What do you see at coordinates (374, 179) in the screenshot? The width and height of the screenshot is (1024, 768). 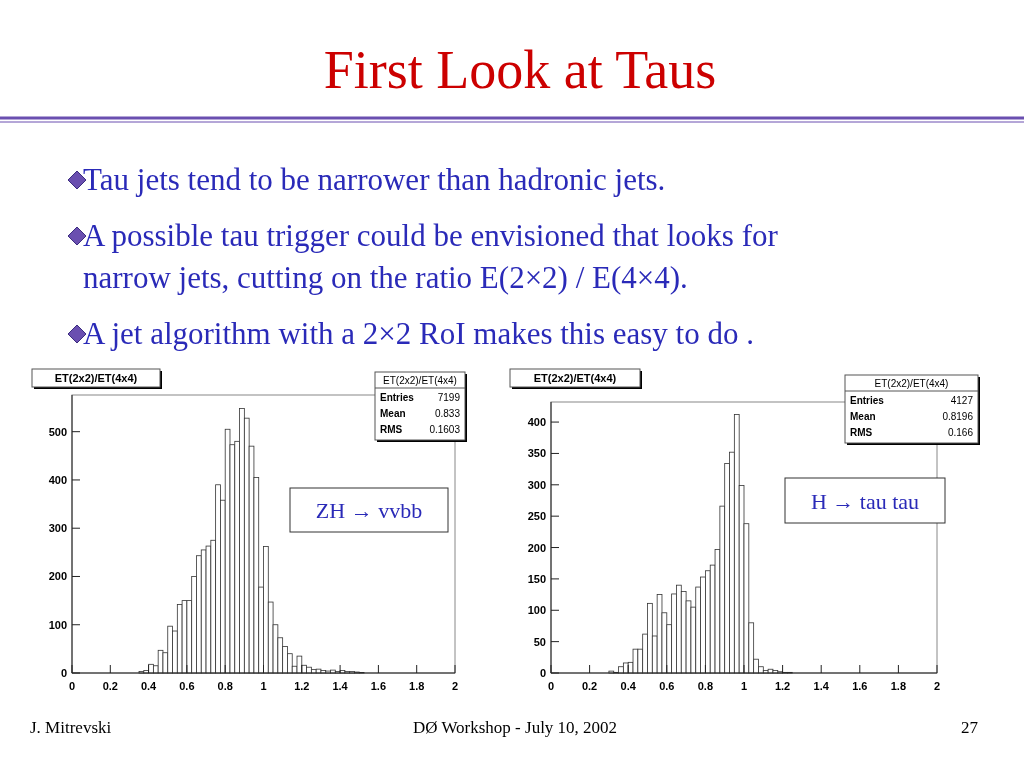 I see `text: Tau jets tend to be narrower than hadronic jets.` at bounding box center [374, 179].